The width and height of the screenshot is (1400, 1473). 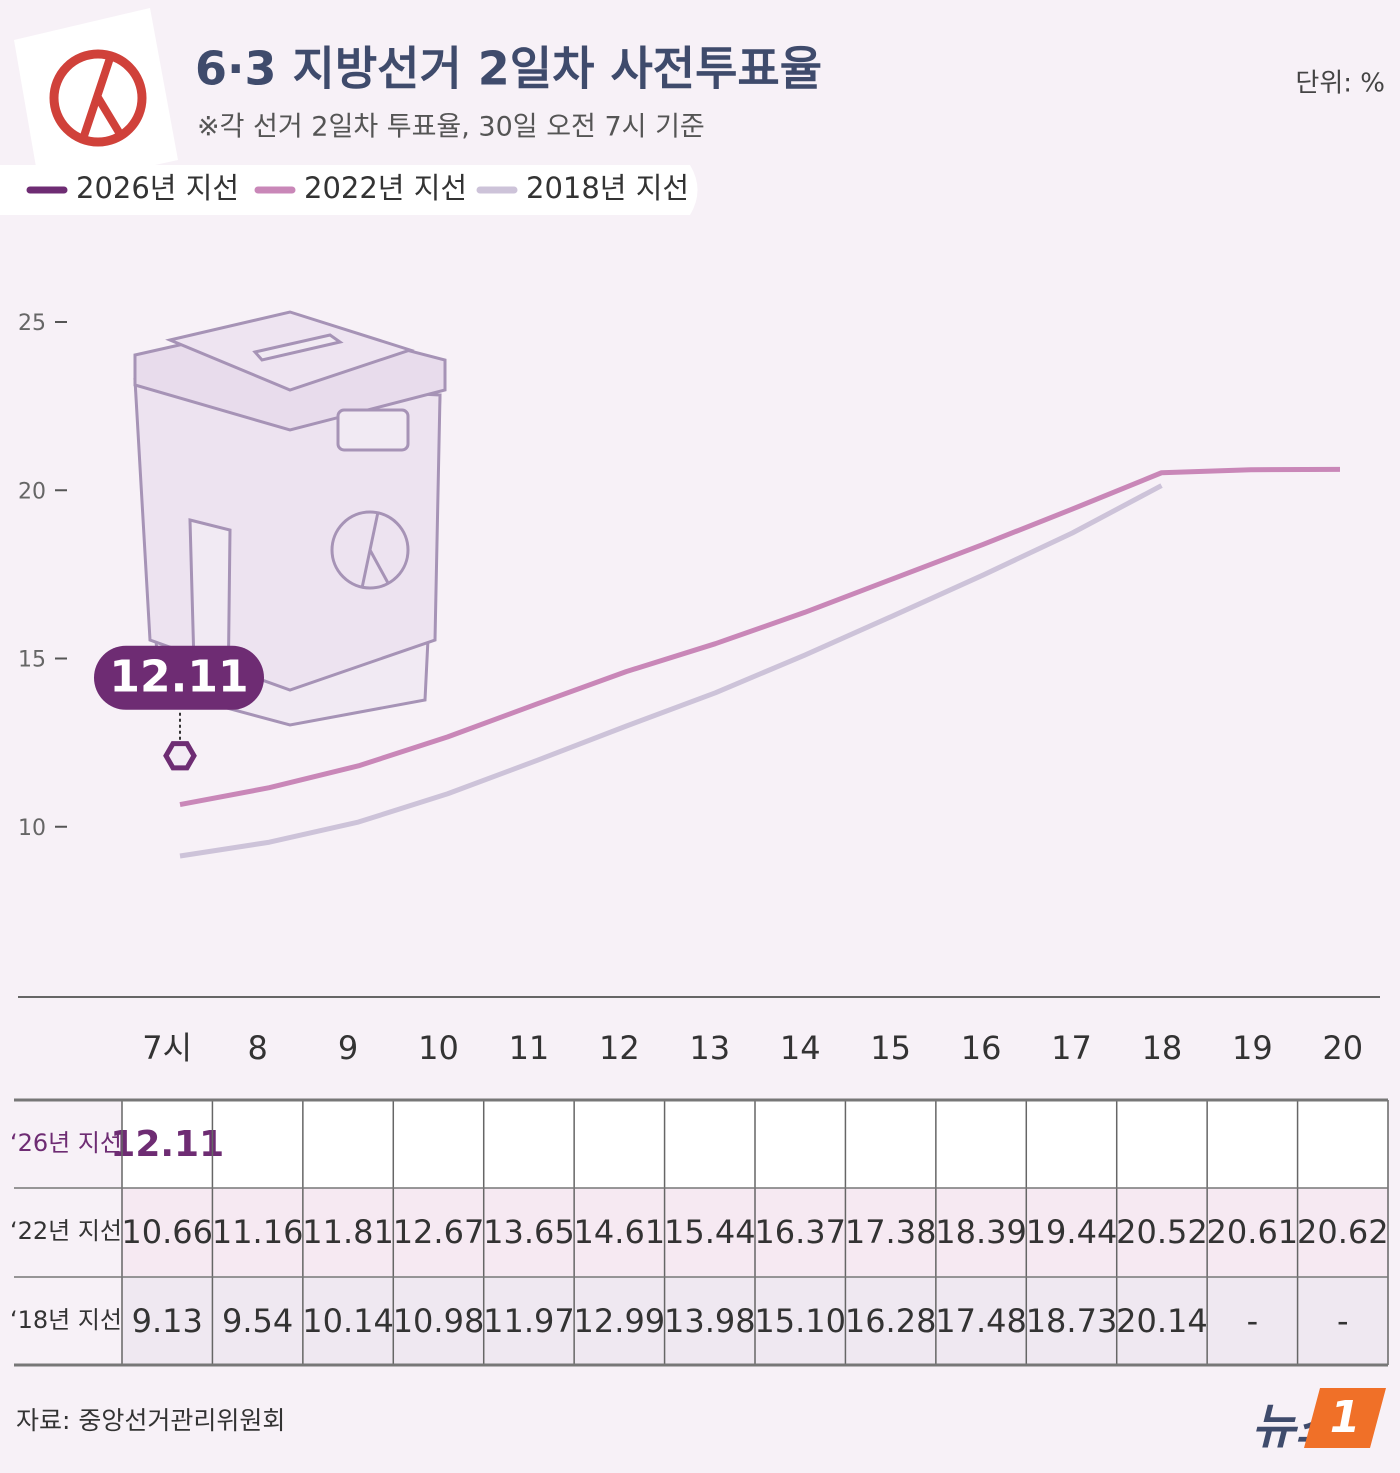 I want to click on table-cell: 20.14, so click(x=1162, y=1321).